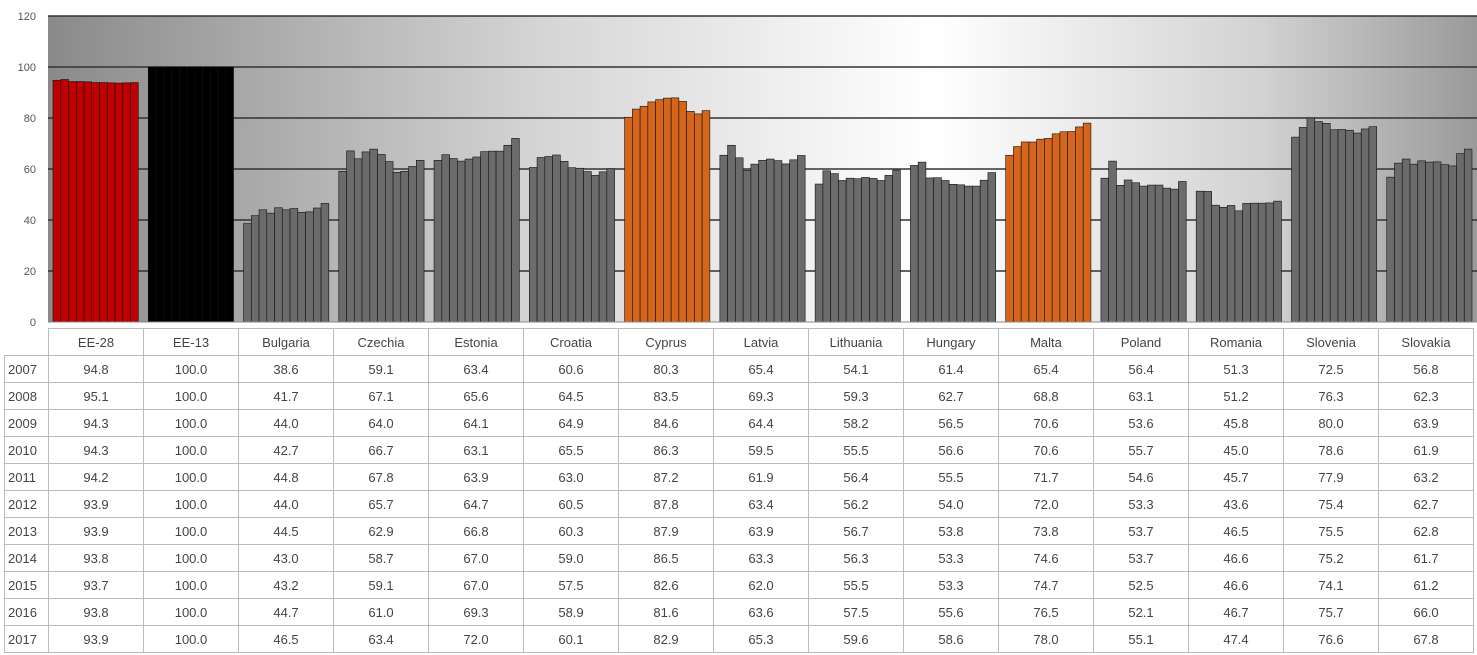 This screenshot has height=655, width=1477. Describe the element at coordinates (30, 119) in the screenshot. I see `y-tick-label: 80` at that location.